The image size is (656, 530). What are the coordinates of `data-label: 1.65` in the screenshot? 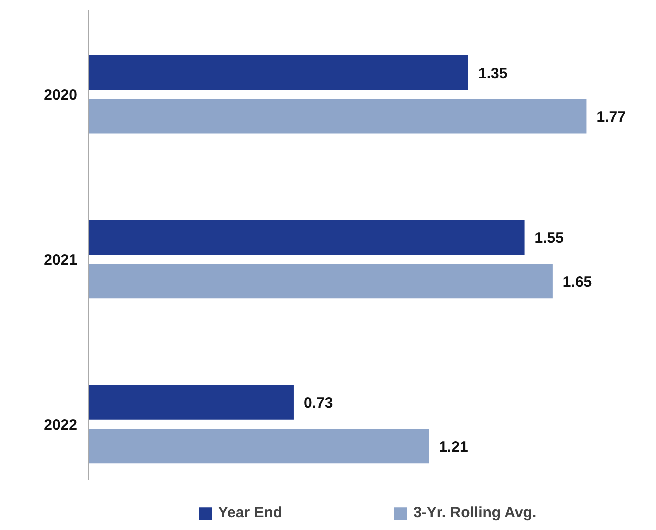 It's located at (577, 282).